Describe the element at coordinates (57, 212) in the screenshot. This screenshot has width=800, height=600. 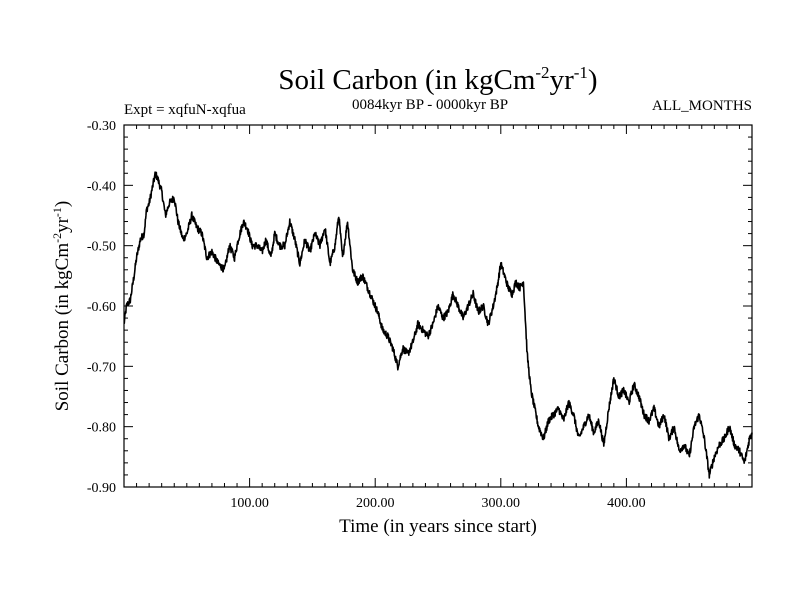
I see `y-axis-label-exponent-2: -1` at that location.